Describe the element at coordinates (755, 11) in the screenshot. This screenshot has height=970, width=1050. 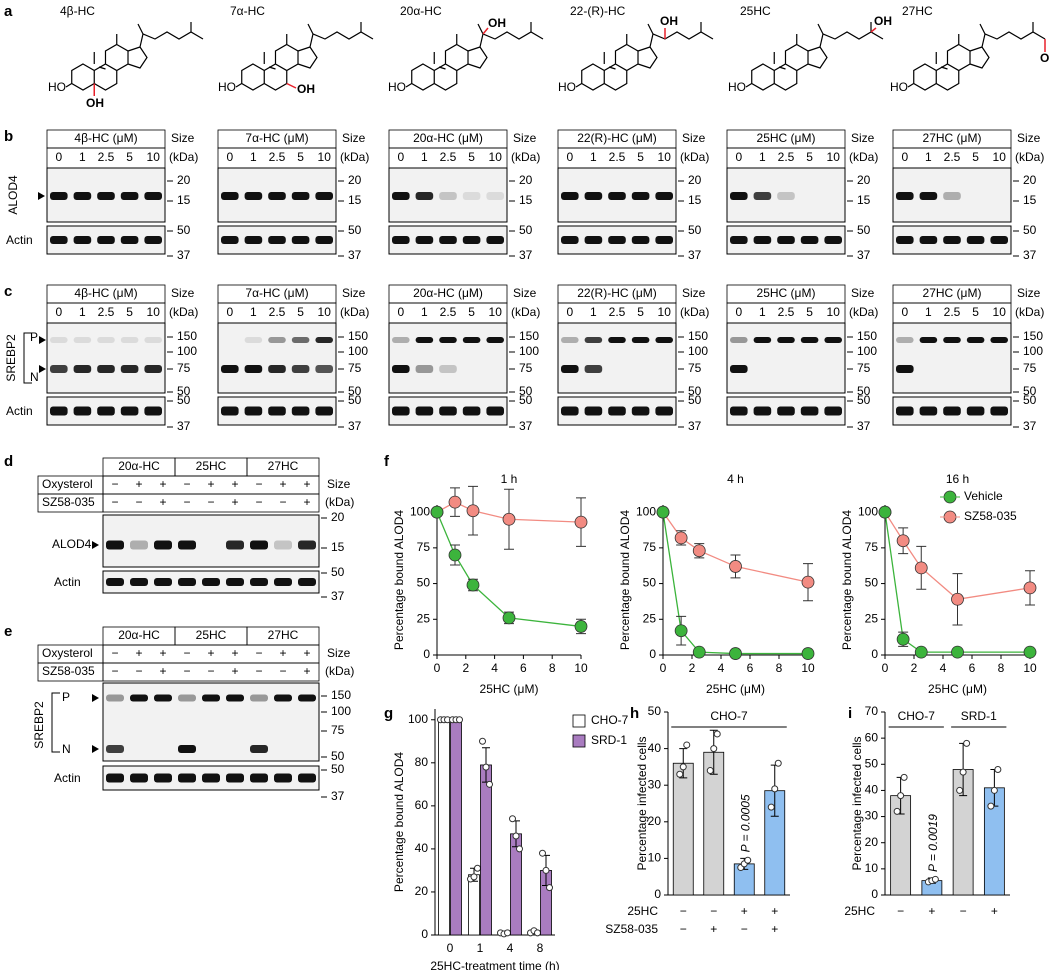
I see `structure-name: 25HC` at that location.